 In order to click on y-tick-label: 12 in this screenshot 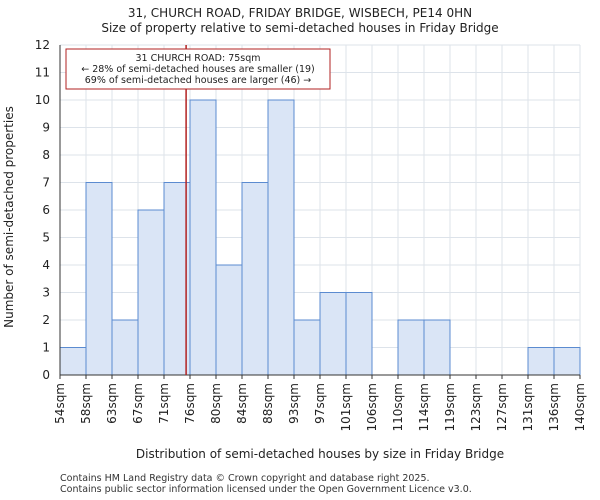, I will do `click(42, 45)`.